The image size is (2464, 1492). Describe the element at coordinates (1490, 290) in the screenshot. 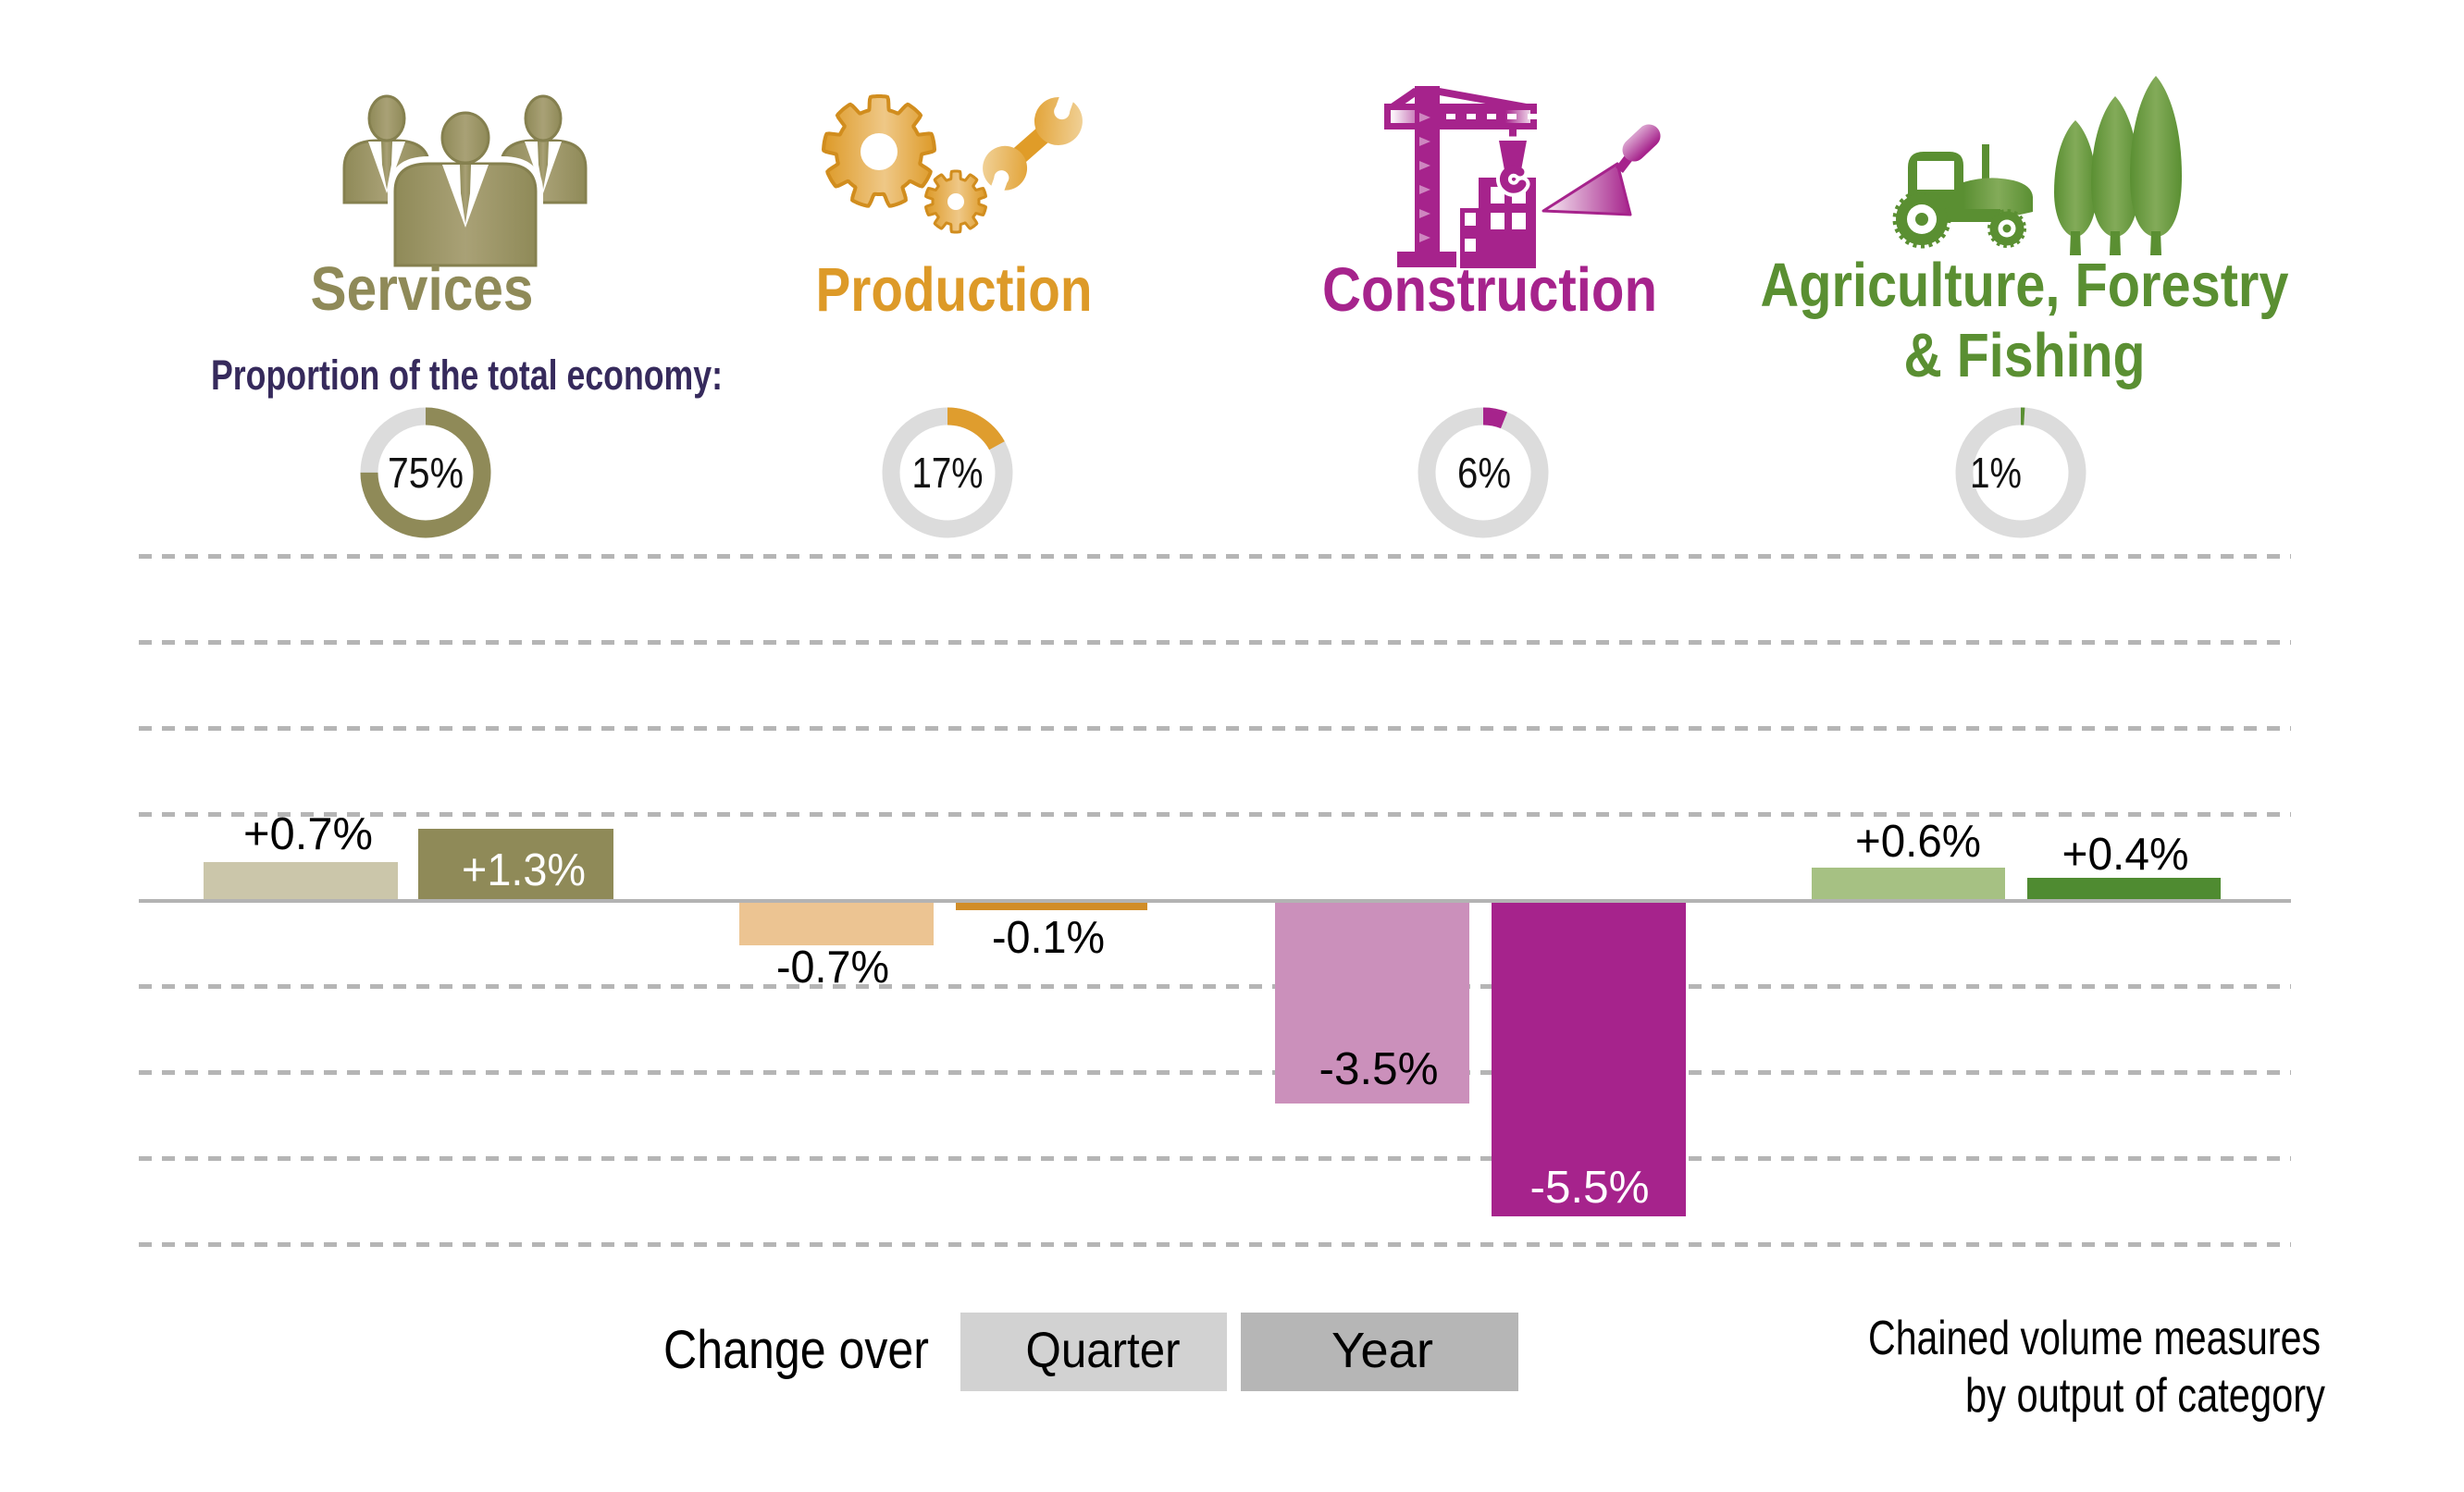

I see `svg-text: Construction` at that location.